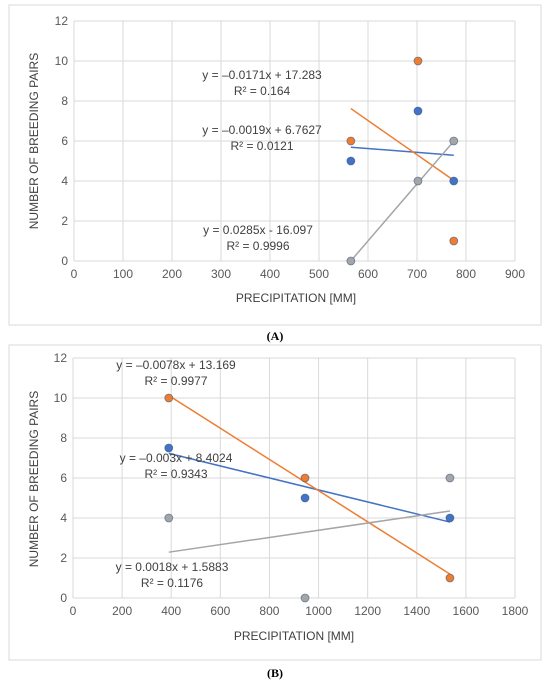 The image size is (550, 685). Describe the element at coordinates (221, 274) in the screenshot. I see `x-tick-label-a-3: 300` at that location.